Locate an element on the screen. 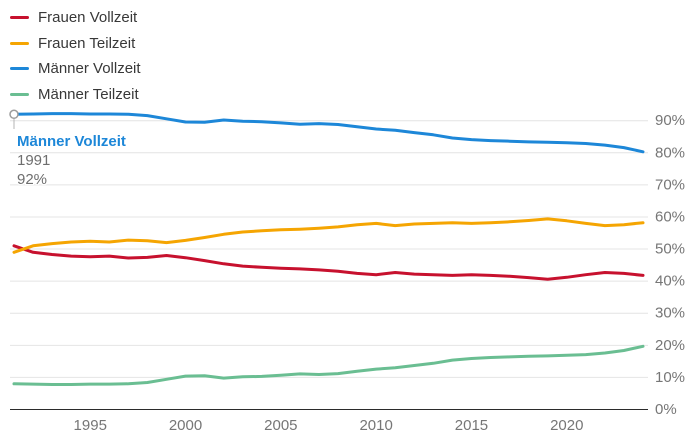  y-axis-tick-label: 70% is located at coordinates (670, 184).